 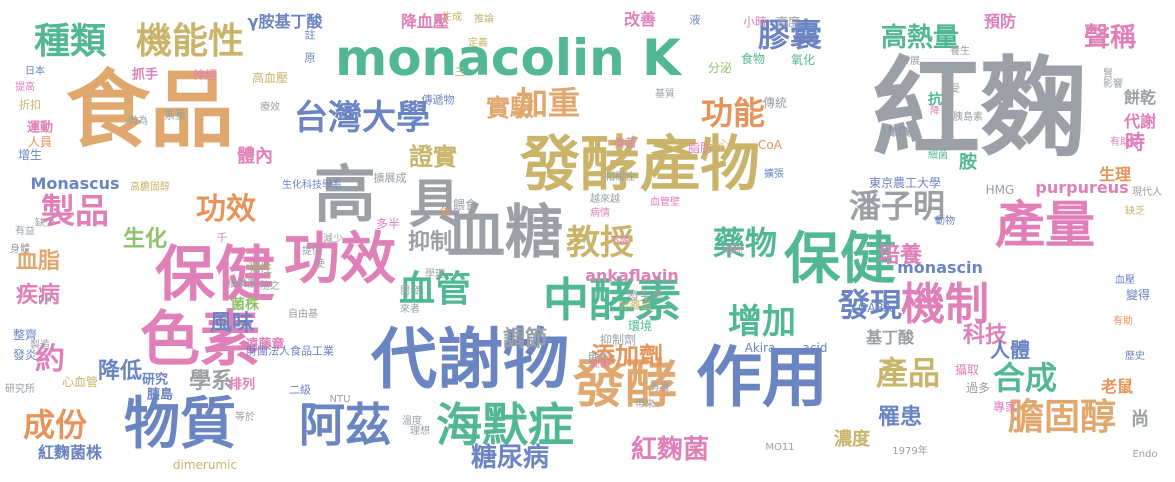 I want to click on word-180: 產業, so click(x=900, y=132).